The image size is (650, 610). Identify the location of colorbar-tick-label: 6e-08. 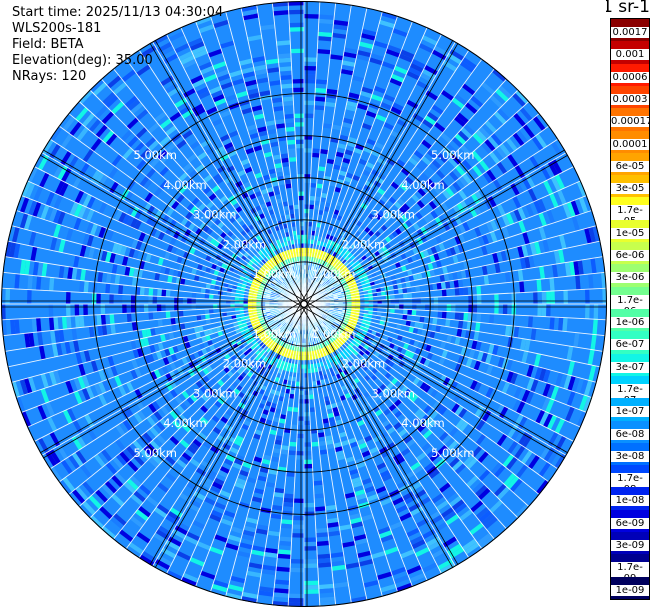
(630, 434).